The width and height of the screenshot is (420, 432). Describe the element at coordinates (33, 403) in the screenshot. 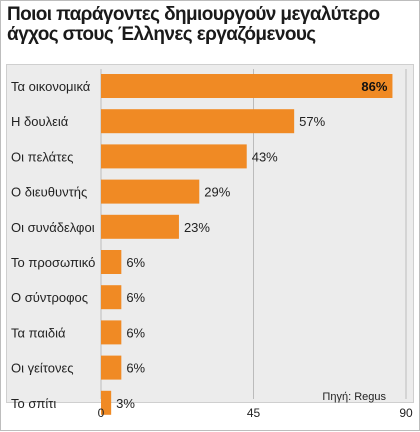

I see `category-label: Το σπίτι` at that location.